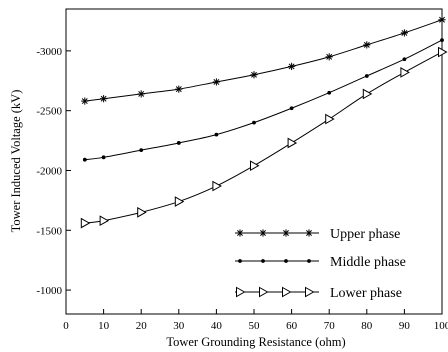  What do you see at coordinates (368, 262) in the screenshot?
I see `legend-label: Middle phase` at bounding box center [368, 262].